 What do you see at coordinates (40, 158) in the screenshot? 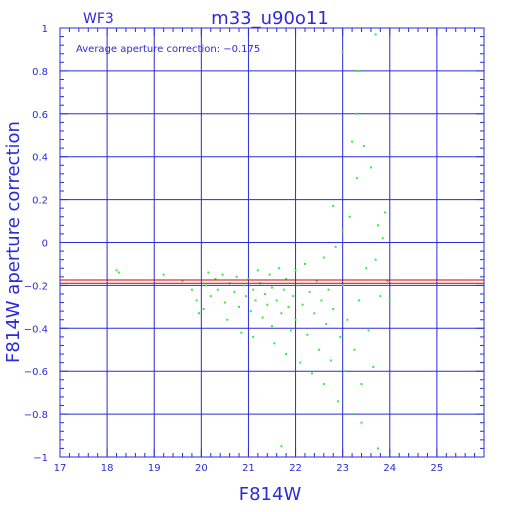
I see `y-tick-label: 0.4` at bounding box center [40, 158].